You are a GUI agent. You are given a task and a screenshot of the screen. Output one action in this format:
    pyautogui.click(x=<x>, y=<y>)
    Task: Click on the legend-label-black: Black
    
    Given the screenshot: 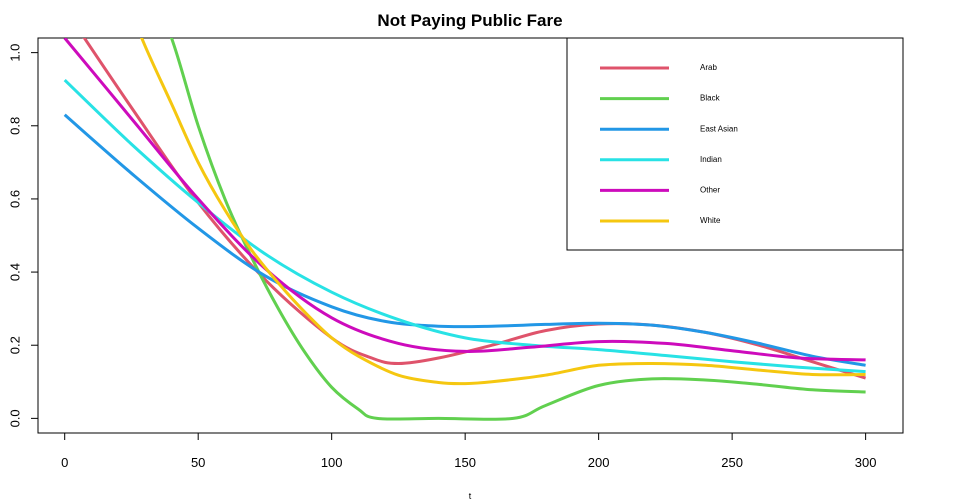 What is the action you would take?
    pyautogui.click(x=710, y=98)
    